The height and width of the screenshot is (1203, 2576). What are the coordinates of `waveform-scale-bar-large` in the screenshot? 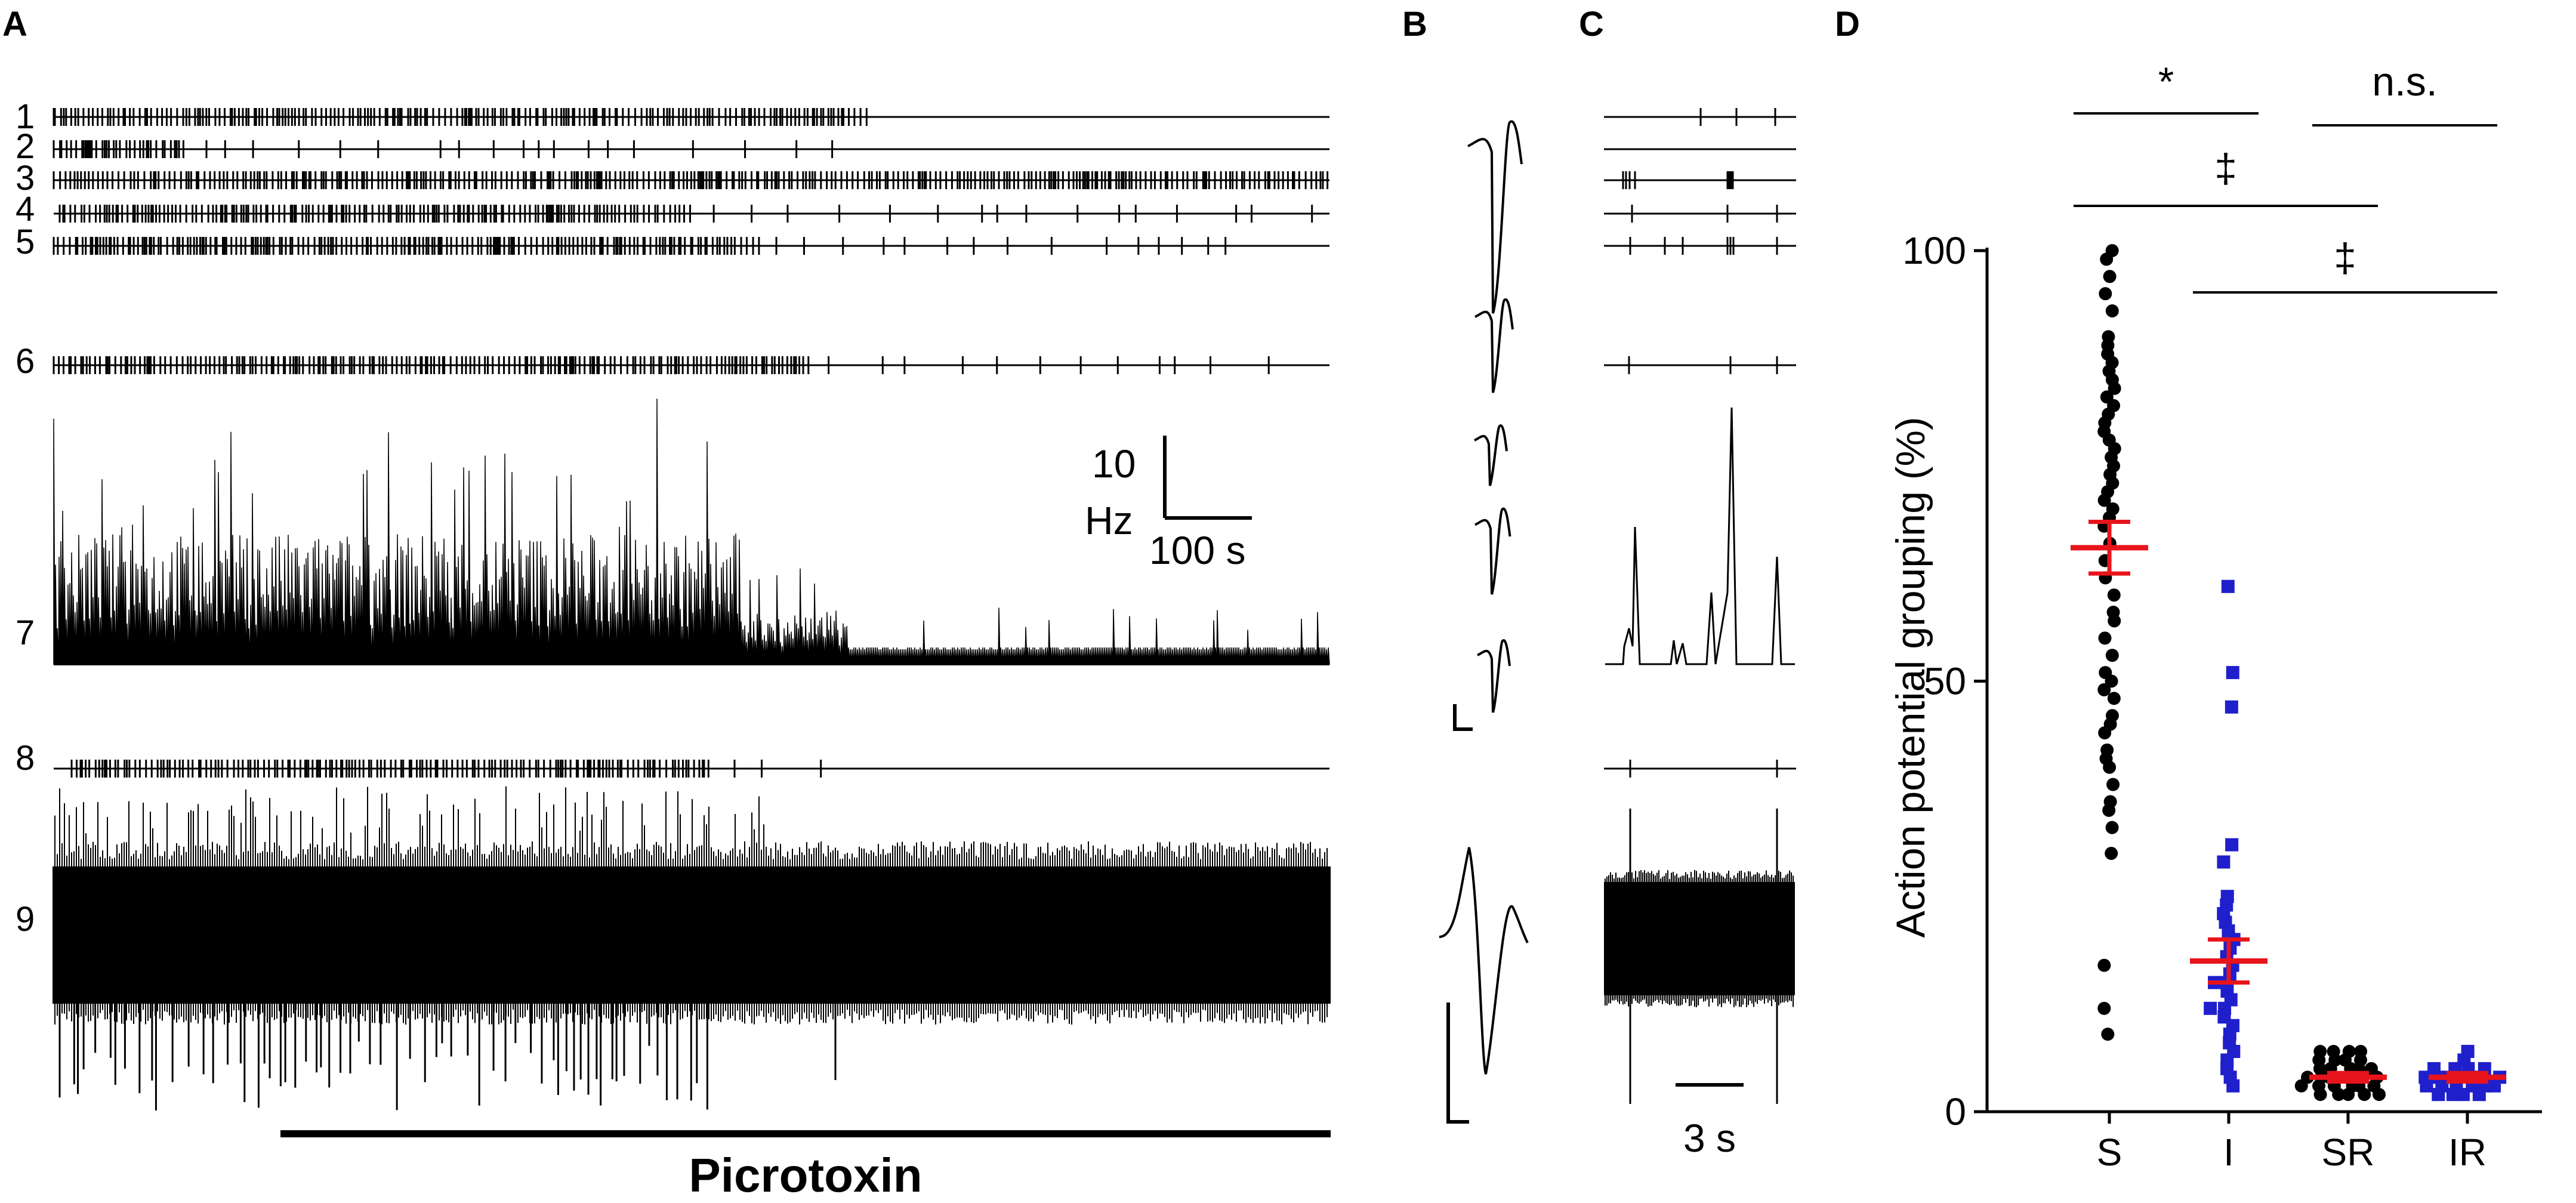 It's located at (1458, 1063).